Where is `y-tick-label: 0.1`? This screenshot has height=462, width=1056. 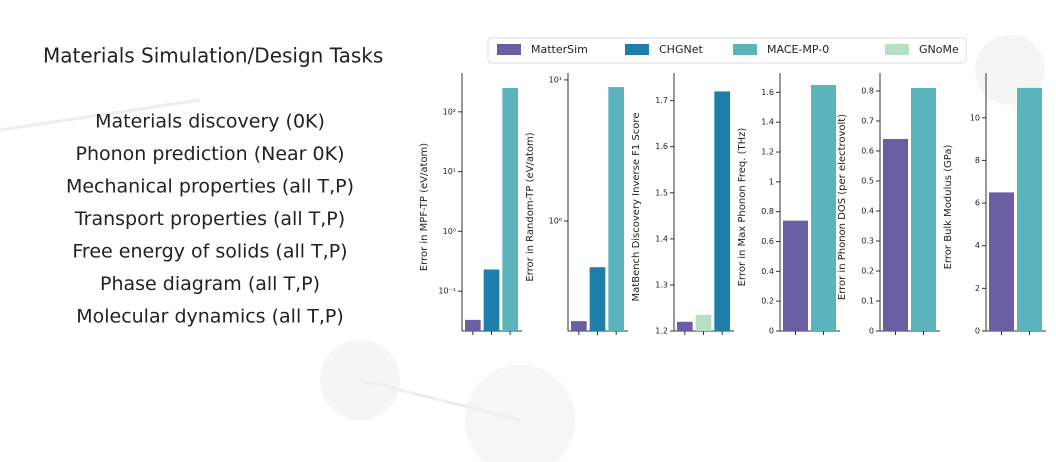 y-tick-label: 0.1 is located at coordinates (867, 301).